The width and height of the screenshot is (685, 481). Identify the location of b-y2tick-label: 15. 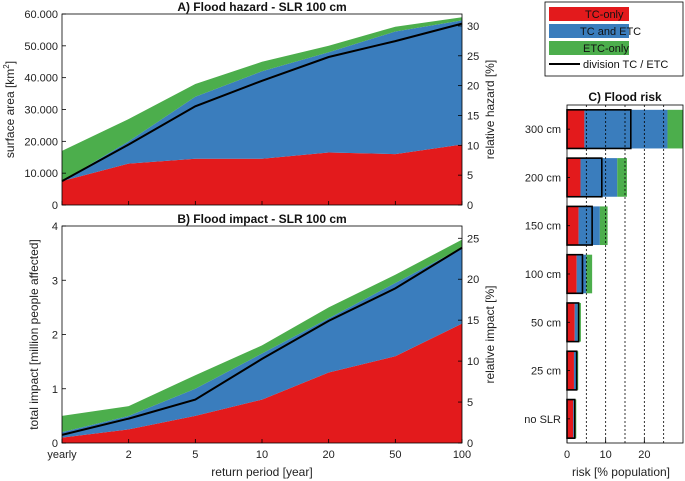
(473, 321).